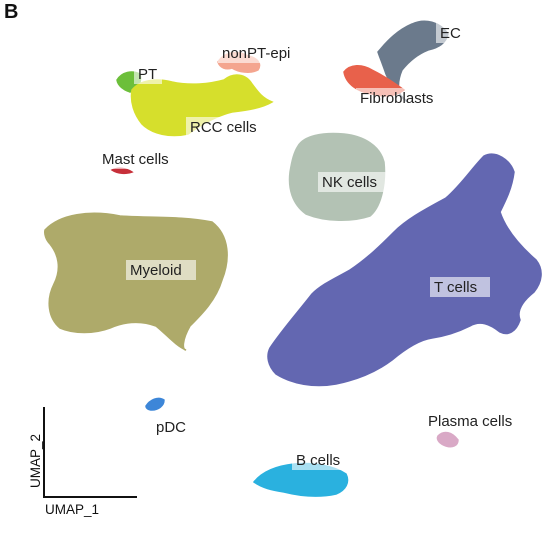  Describe the element at coordinates (413, 61) in the screenshot. I see `cluster-ec` at that location.